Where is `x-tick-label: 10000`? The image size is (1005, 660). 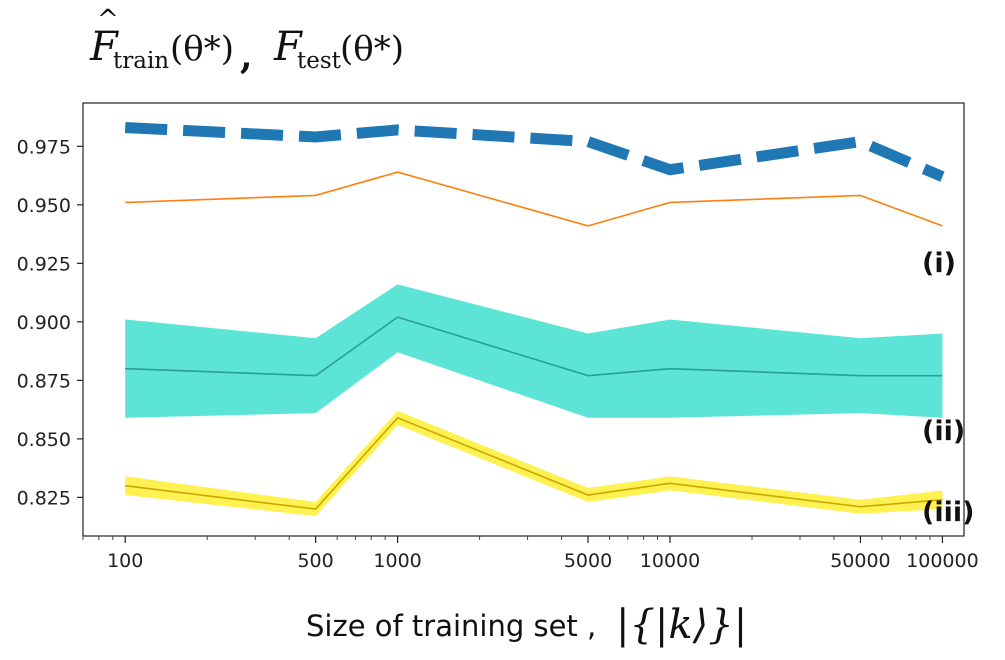
x-tick-label: 10000 is located at coordinates (670, 561).